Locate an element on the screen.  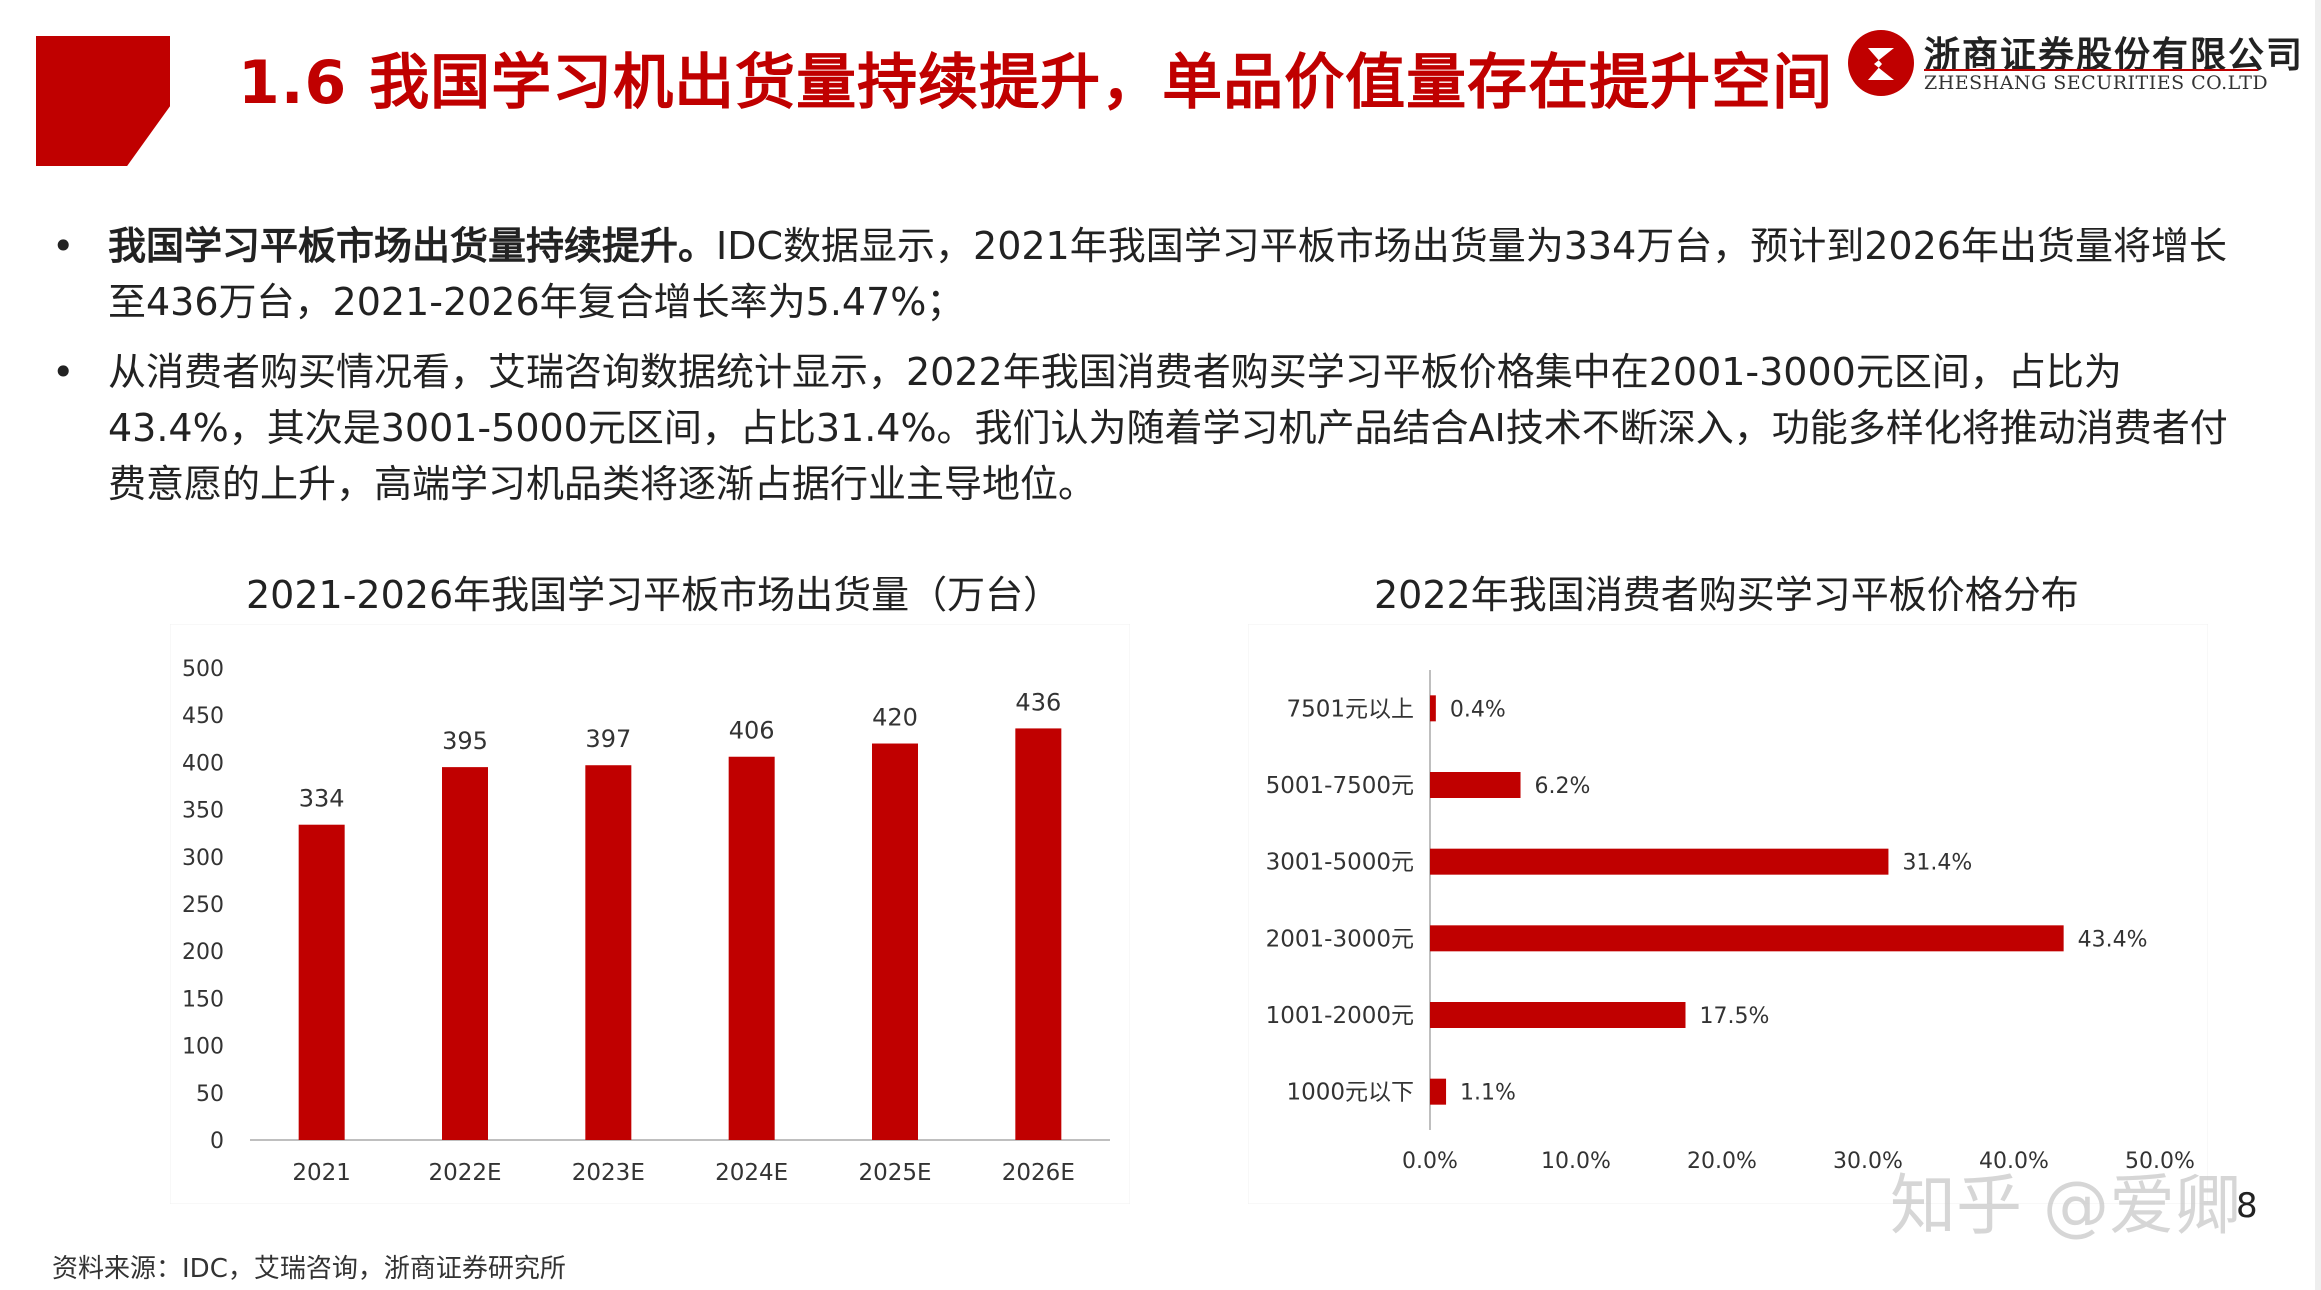
data-label: 420 is located at coordinates (895, 718).